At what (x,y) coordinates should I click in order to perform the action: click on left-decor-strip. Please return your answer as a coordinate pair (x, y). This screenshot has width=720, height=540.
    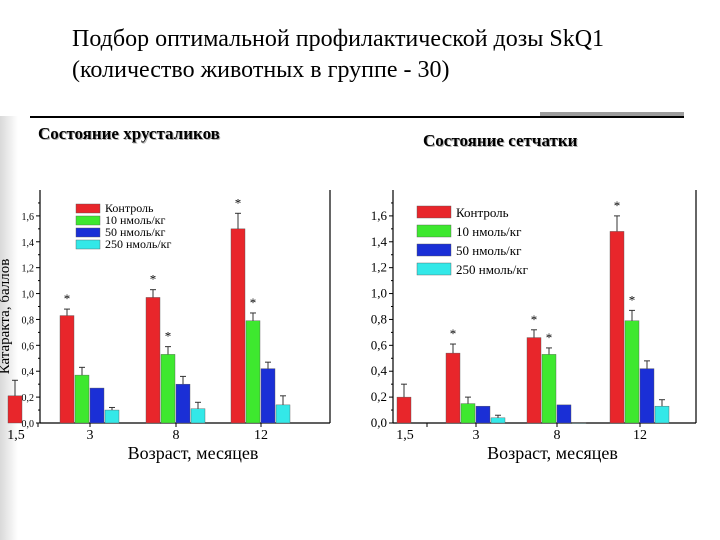
    Looking at the image, I should click on (9, 328).